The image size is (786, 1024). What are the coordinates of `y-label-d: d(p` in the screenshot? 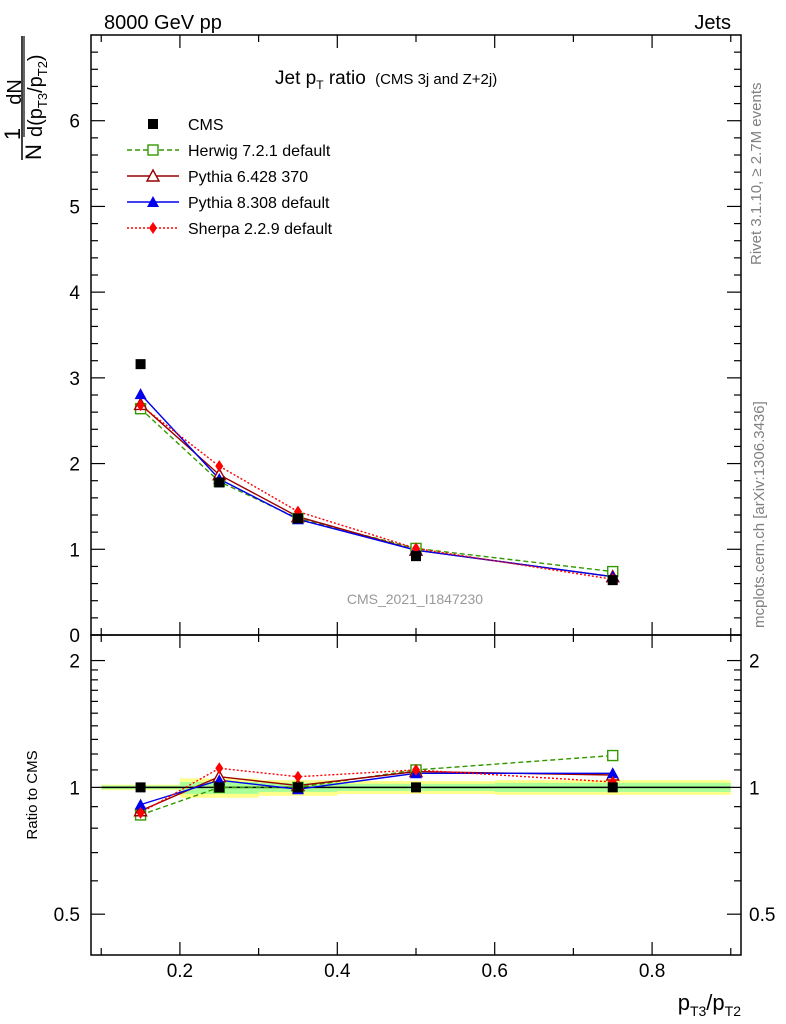 It's located at (36, 122).